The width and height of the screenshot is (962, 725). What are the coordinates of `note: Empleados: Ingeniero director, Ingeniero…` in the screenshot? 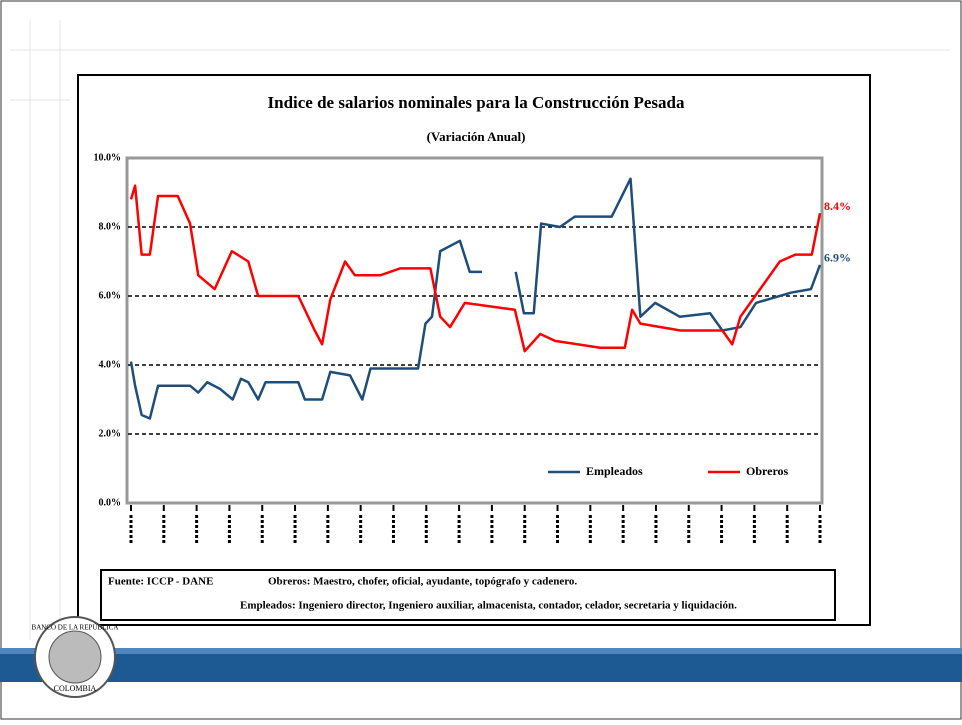 It's located at (488, 606).